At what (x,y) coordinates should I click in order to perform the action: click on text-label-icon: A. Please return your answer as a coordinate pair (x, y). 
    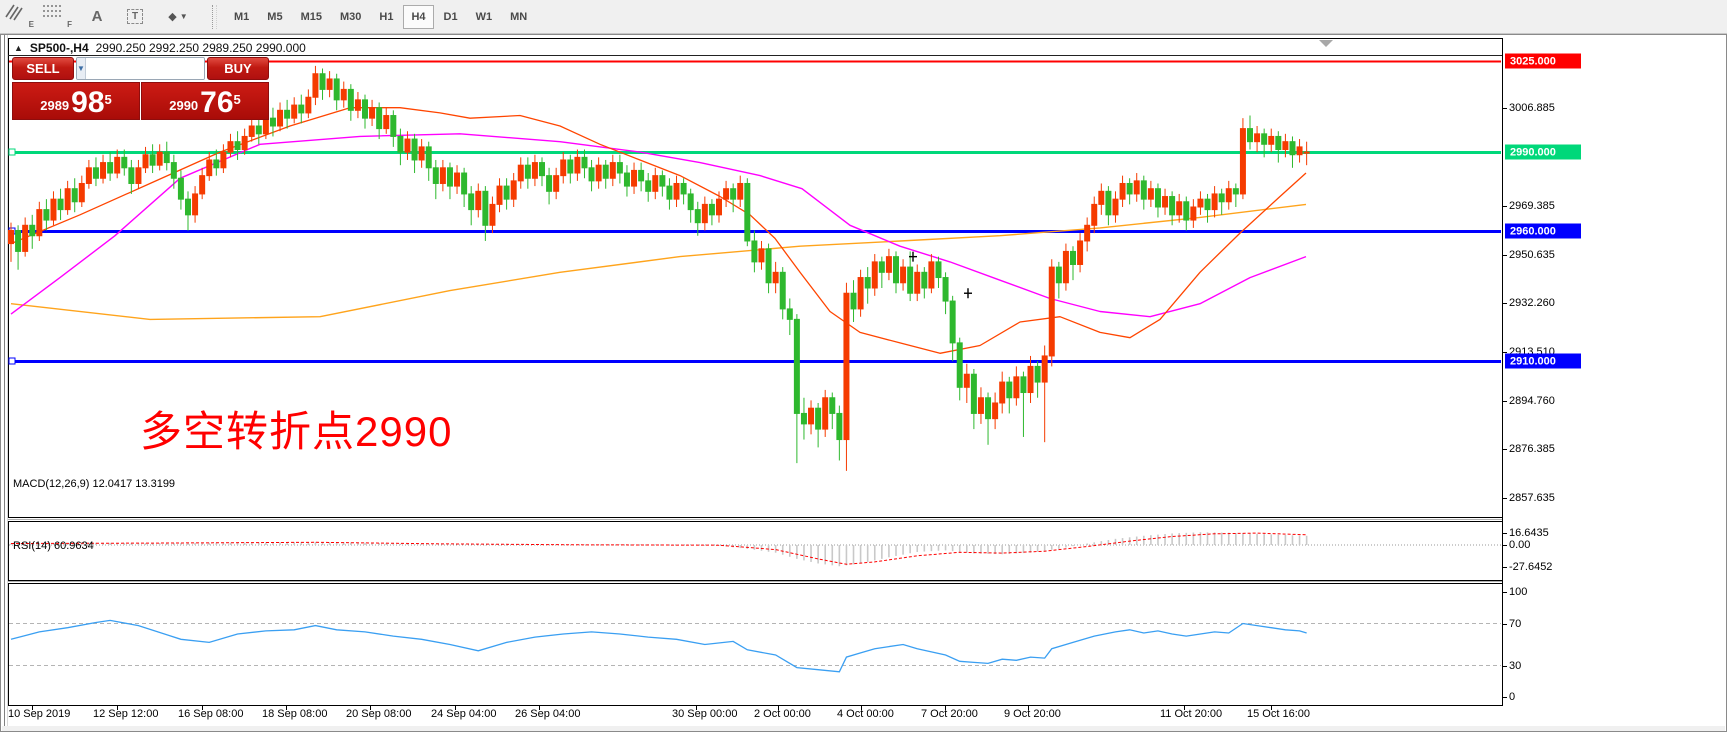
    Looking at the image, I should click on (97, 17).